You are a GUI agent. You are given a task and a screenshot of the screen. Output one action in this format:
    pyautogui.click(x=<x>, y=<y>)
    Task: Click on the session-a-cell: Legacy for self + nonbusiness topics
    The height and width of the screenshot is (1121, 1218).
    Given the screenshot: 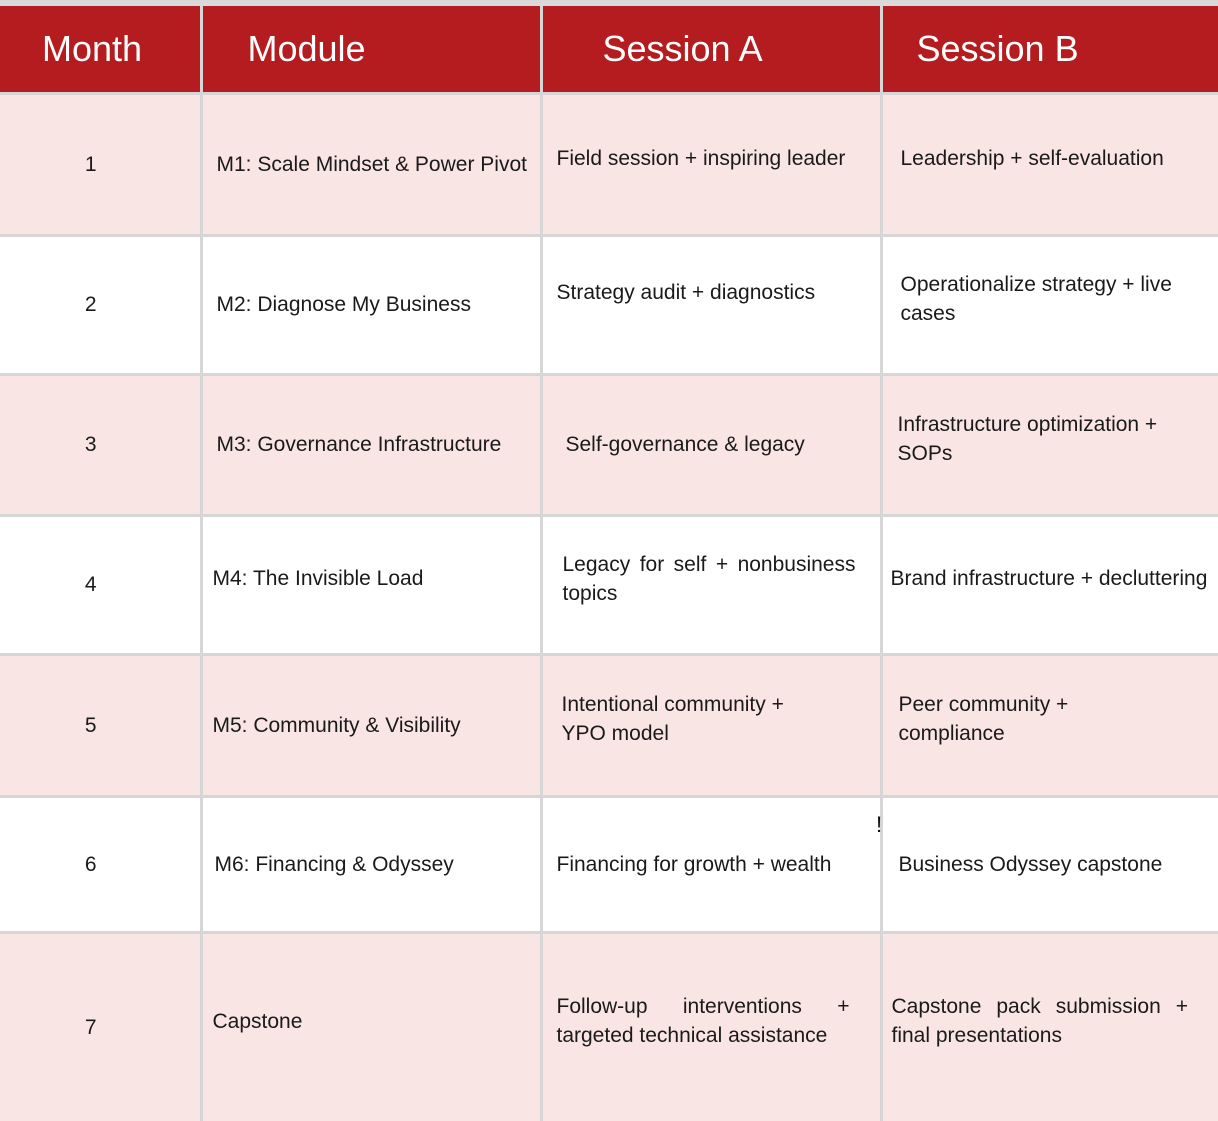 What is the action you would take?
    pyautogui.click(x=710, y=583)
    